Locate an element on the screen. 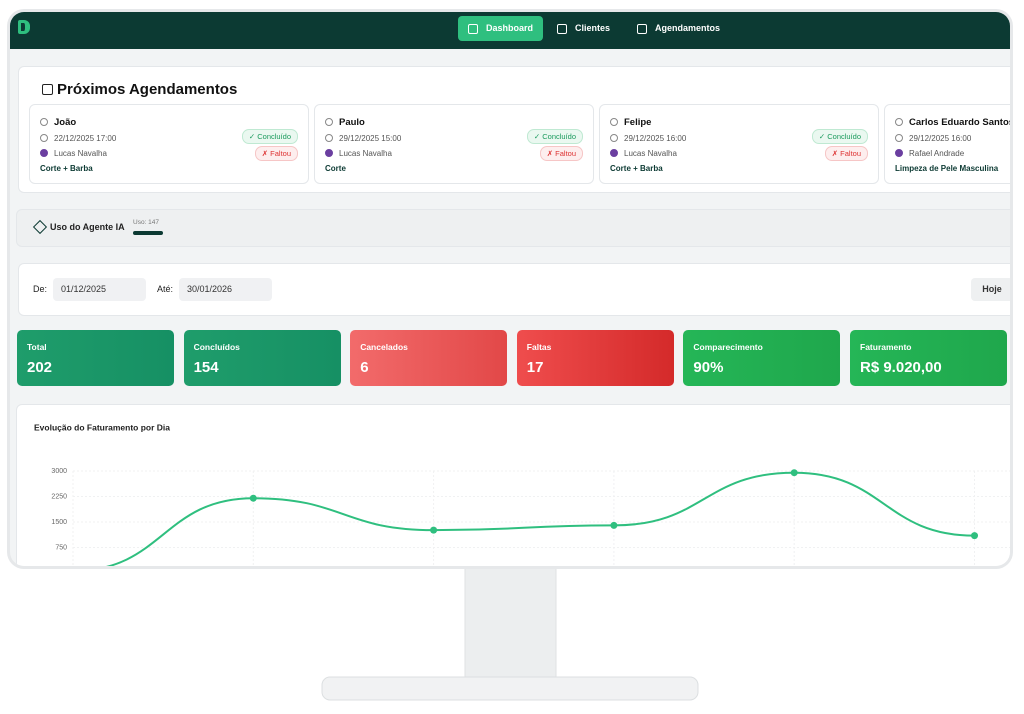 The width and height of the screenshot is (1024, 714). calendar-icon is located at coordinates (47, 89).